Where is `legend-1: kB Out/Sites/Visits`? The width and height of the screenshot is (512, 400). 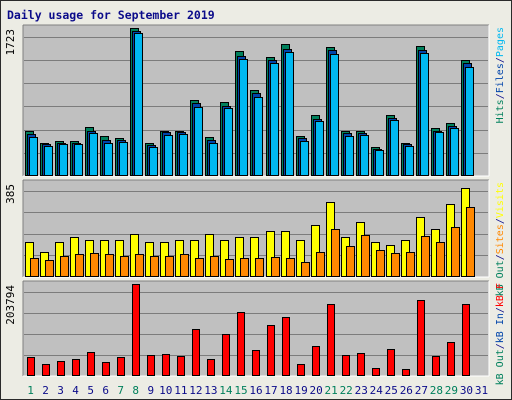 legend-1: kB Out/Sites/Visits is located at coordinates (500, 239).